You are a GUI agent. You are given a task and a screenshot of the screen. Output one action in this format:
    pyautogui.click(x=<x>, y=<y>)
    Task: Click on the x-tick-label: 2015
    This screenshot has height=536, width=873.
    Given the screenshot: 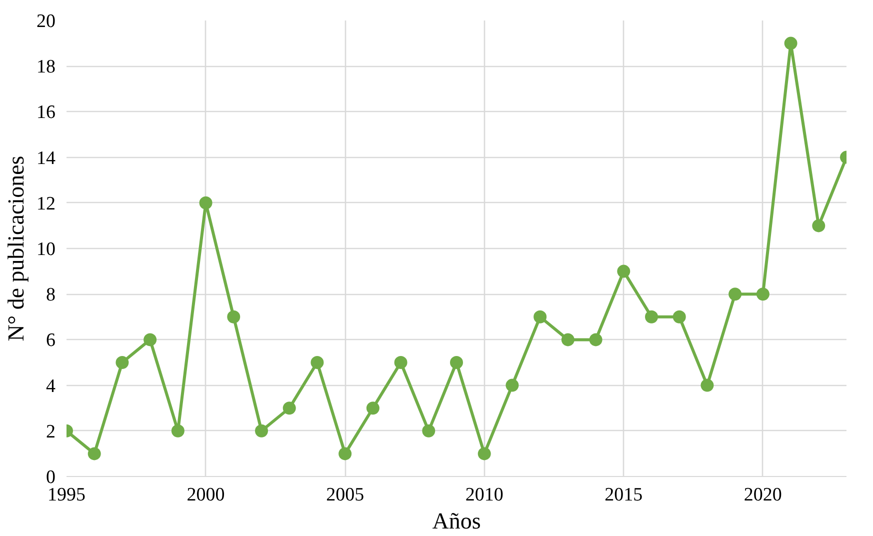 What is the action you would take?
    pyautogui.click(x=623, y=495)
    